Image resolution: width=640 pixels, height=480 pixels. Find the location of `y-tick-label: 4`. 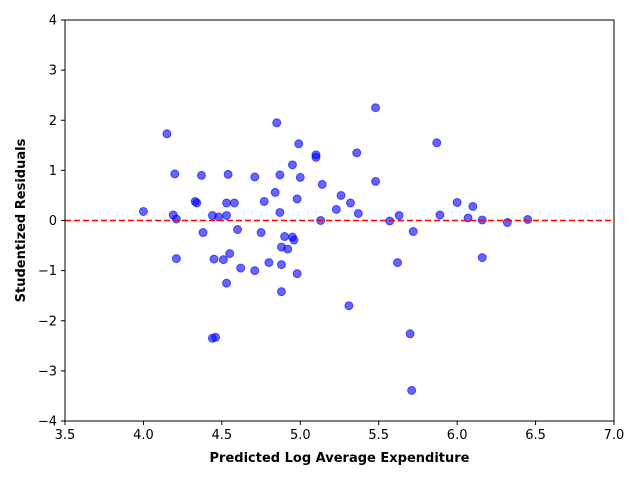

y-tick-label: 4 is located at coordinates (53, 21).